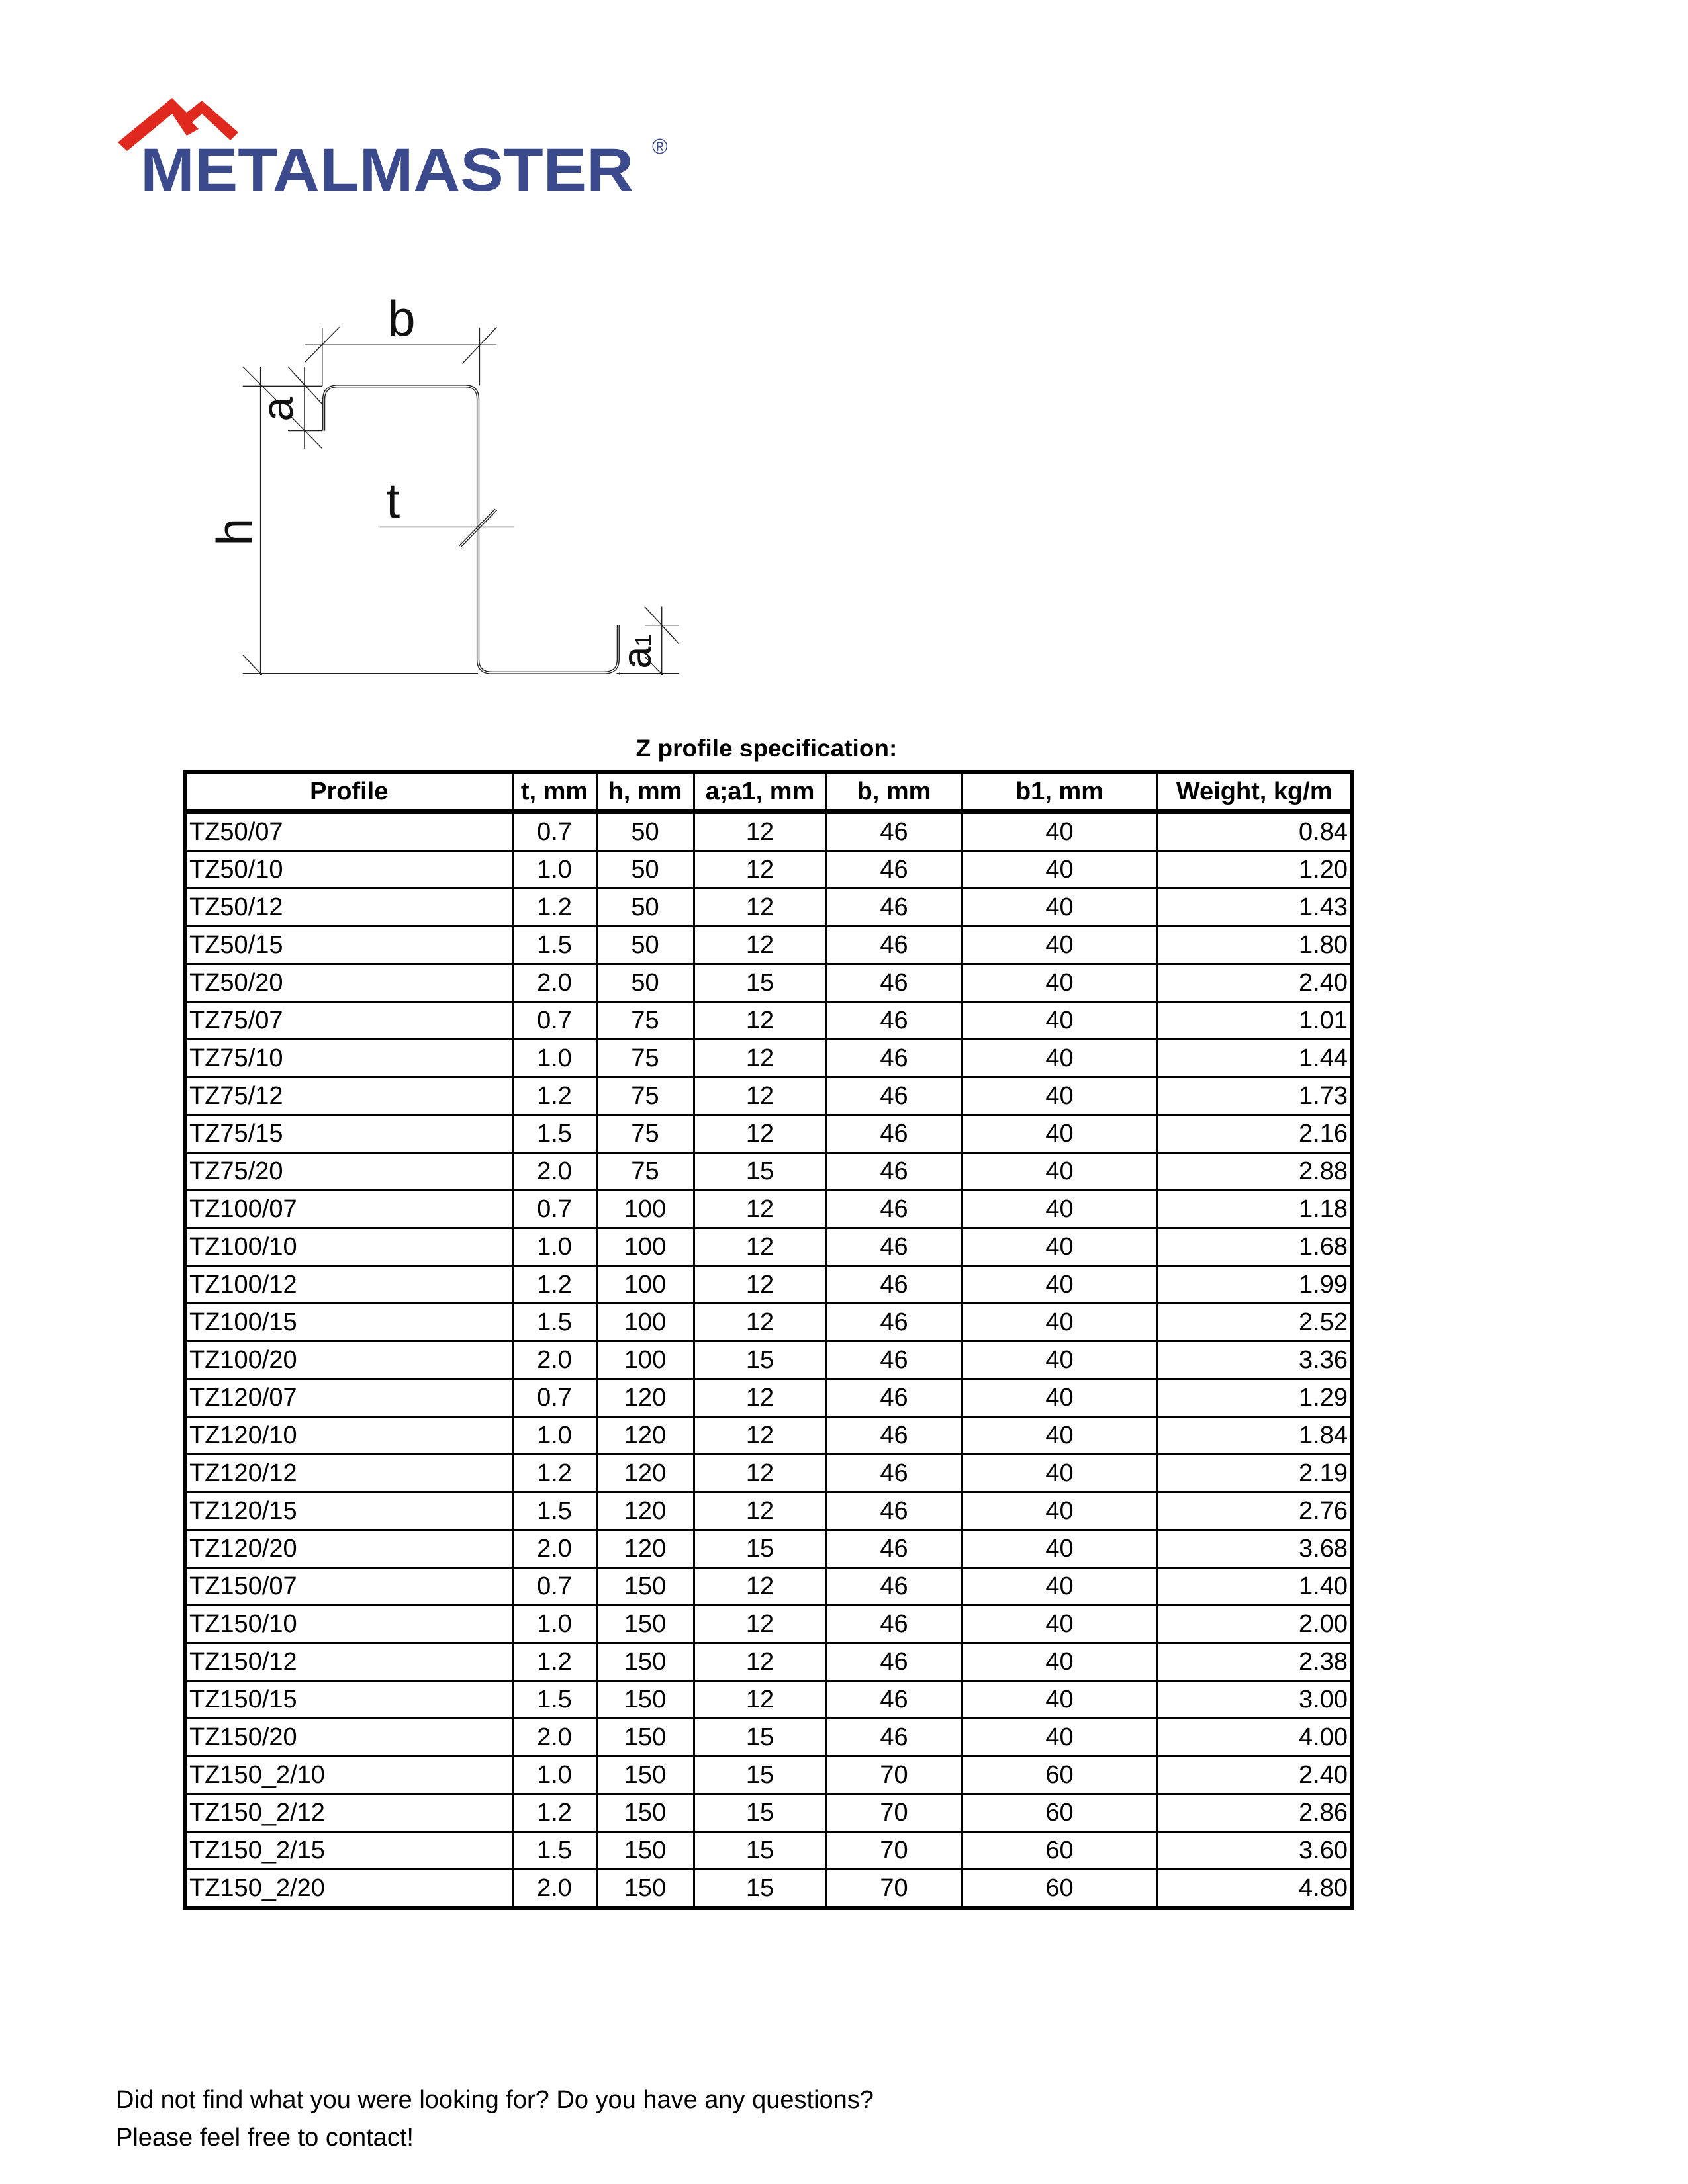 Image resolution: width=1688 pixels, height=2184 pixels. What do you see at coordinates (348, 1436) in the screenshot?
I see `table-cell: TZ120/10` at bounding box center [348, 1436].